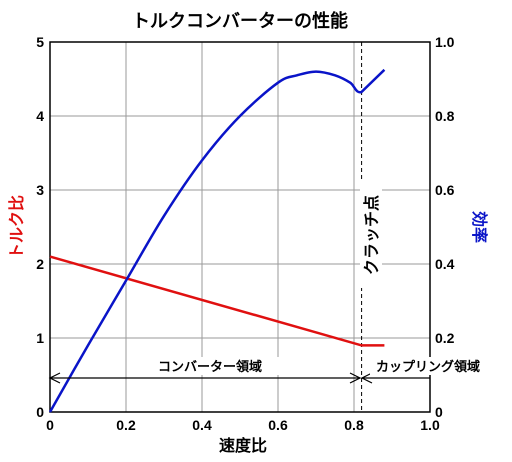 This screenshot has width=512, height=462. Describe the element at coordinates (40, 227) in the screenshot. I see `y-left-tick-labels: 0 1 2 3 4 5` at that location.